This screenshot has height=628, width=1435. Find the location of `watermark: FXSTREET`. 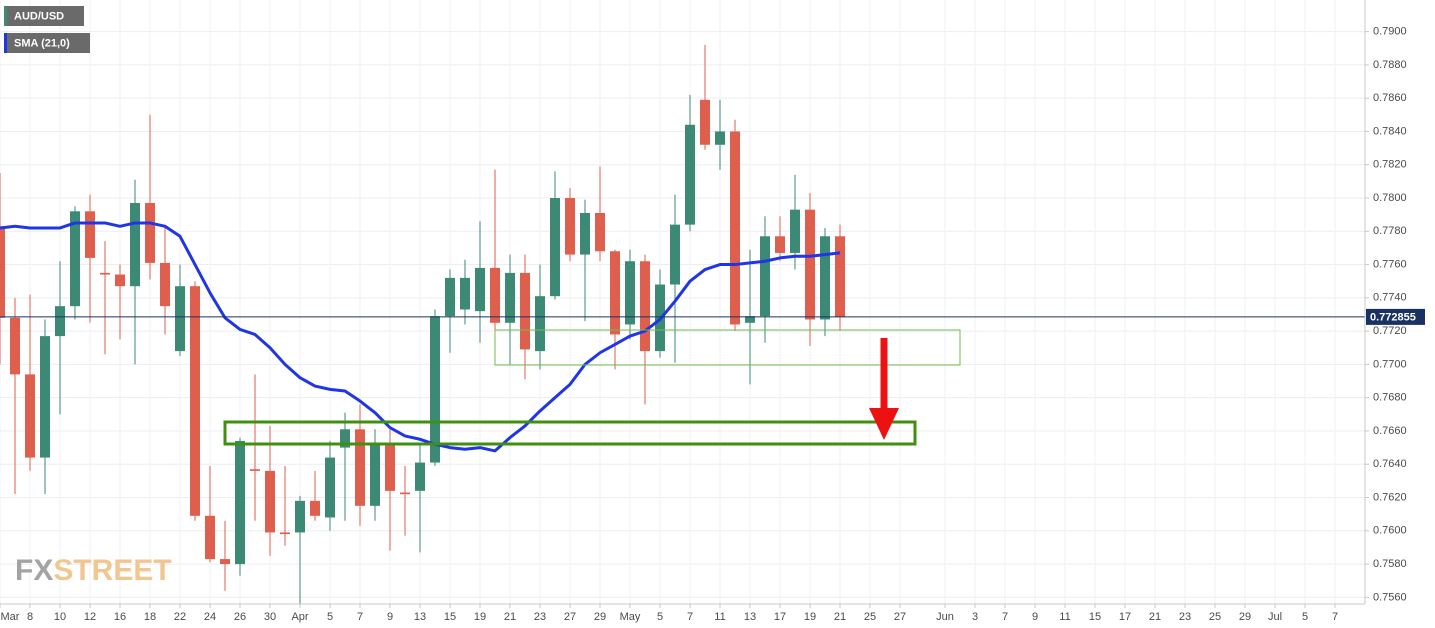

watermark: FXSTREET is located at coordinates (93, 570).